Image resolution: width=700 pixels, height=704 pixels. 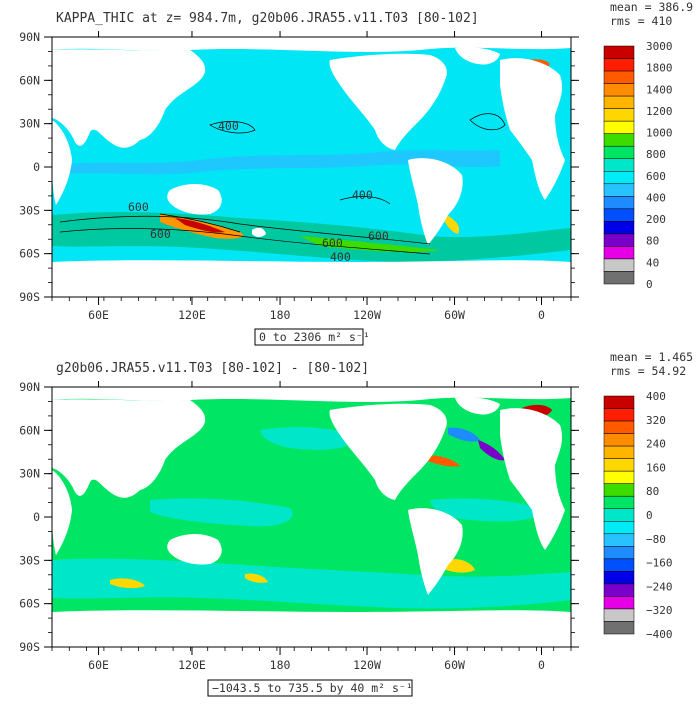 What do you see at coordinates (659, 586) in the screenshot?
I see `colorbar-label: −240` at bounding box center [659, 586].